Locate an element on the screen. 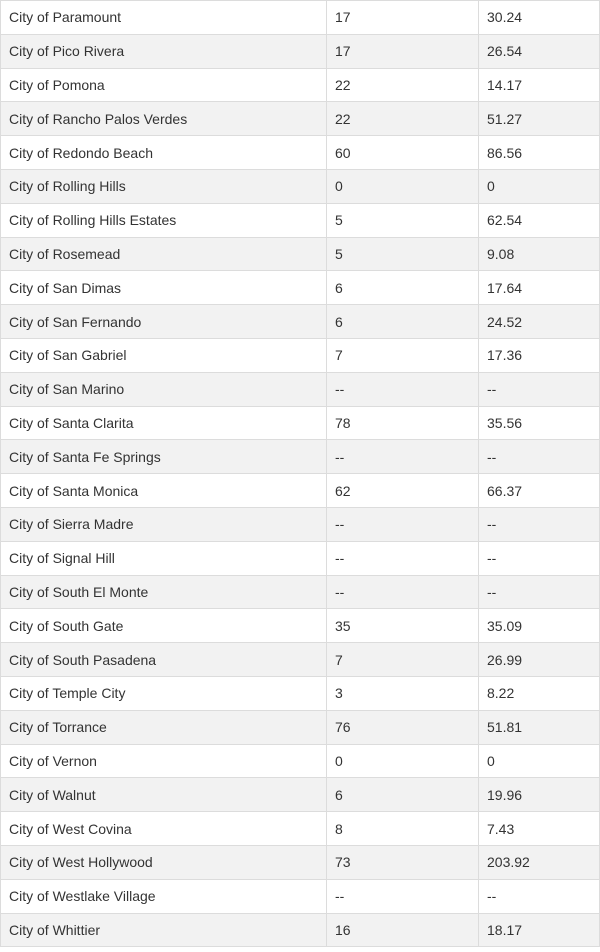 This screenshot has width=600, height=952. table-row: City of Vernon 0 0 is located at coordinates (300, 761).